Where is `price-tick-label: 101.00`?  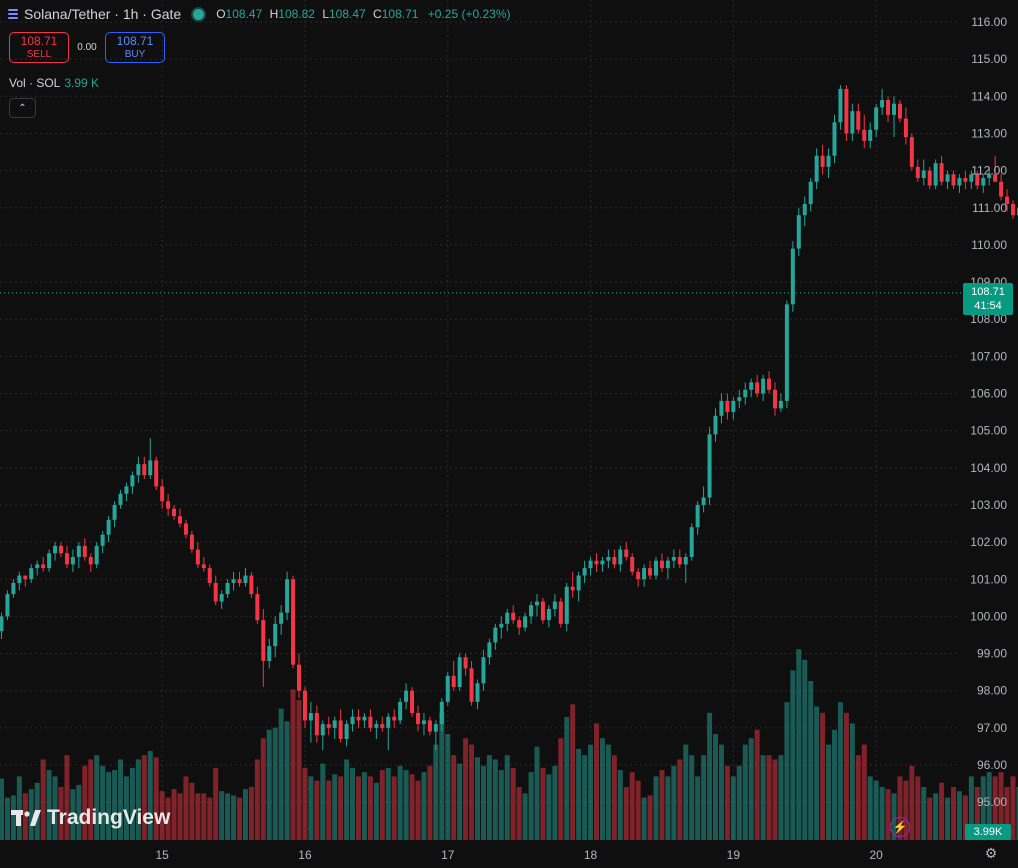
price-tick-label: 101.00 is located at coordinates (988, 579).